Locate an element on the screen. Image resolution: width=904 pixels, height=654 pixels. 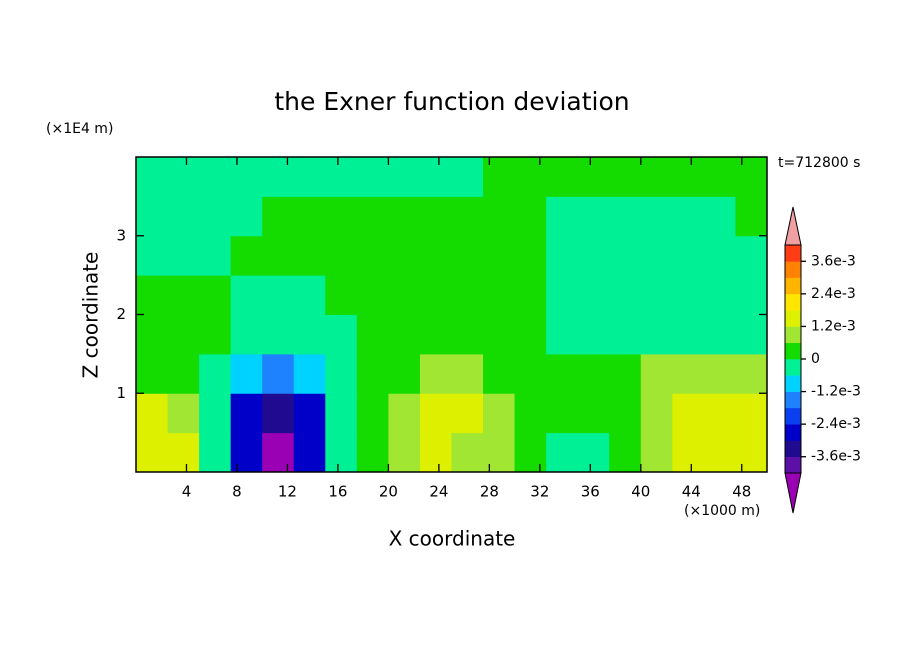
annotation: t=712800 s is located at coordinates (819, 163).